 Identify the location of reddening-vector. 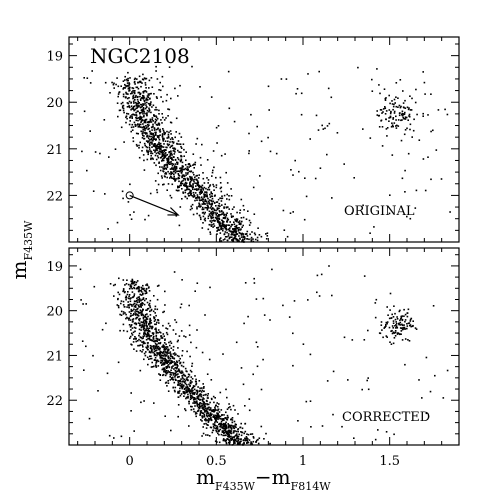
(152, 203).